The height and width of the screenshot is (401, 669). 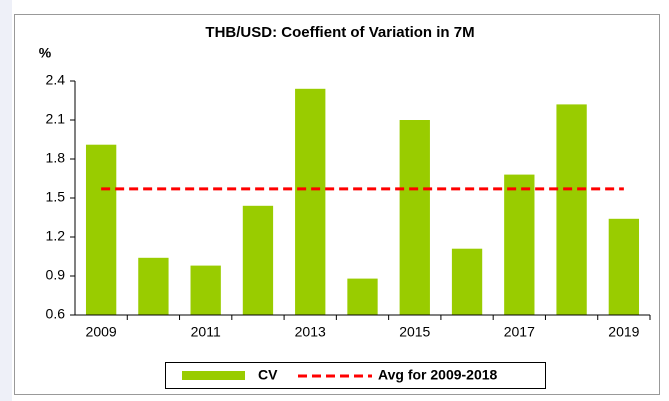 I want to click on y-tick-label: 0.9, so click(x=56, y=275).